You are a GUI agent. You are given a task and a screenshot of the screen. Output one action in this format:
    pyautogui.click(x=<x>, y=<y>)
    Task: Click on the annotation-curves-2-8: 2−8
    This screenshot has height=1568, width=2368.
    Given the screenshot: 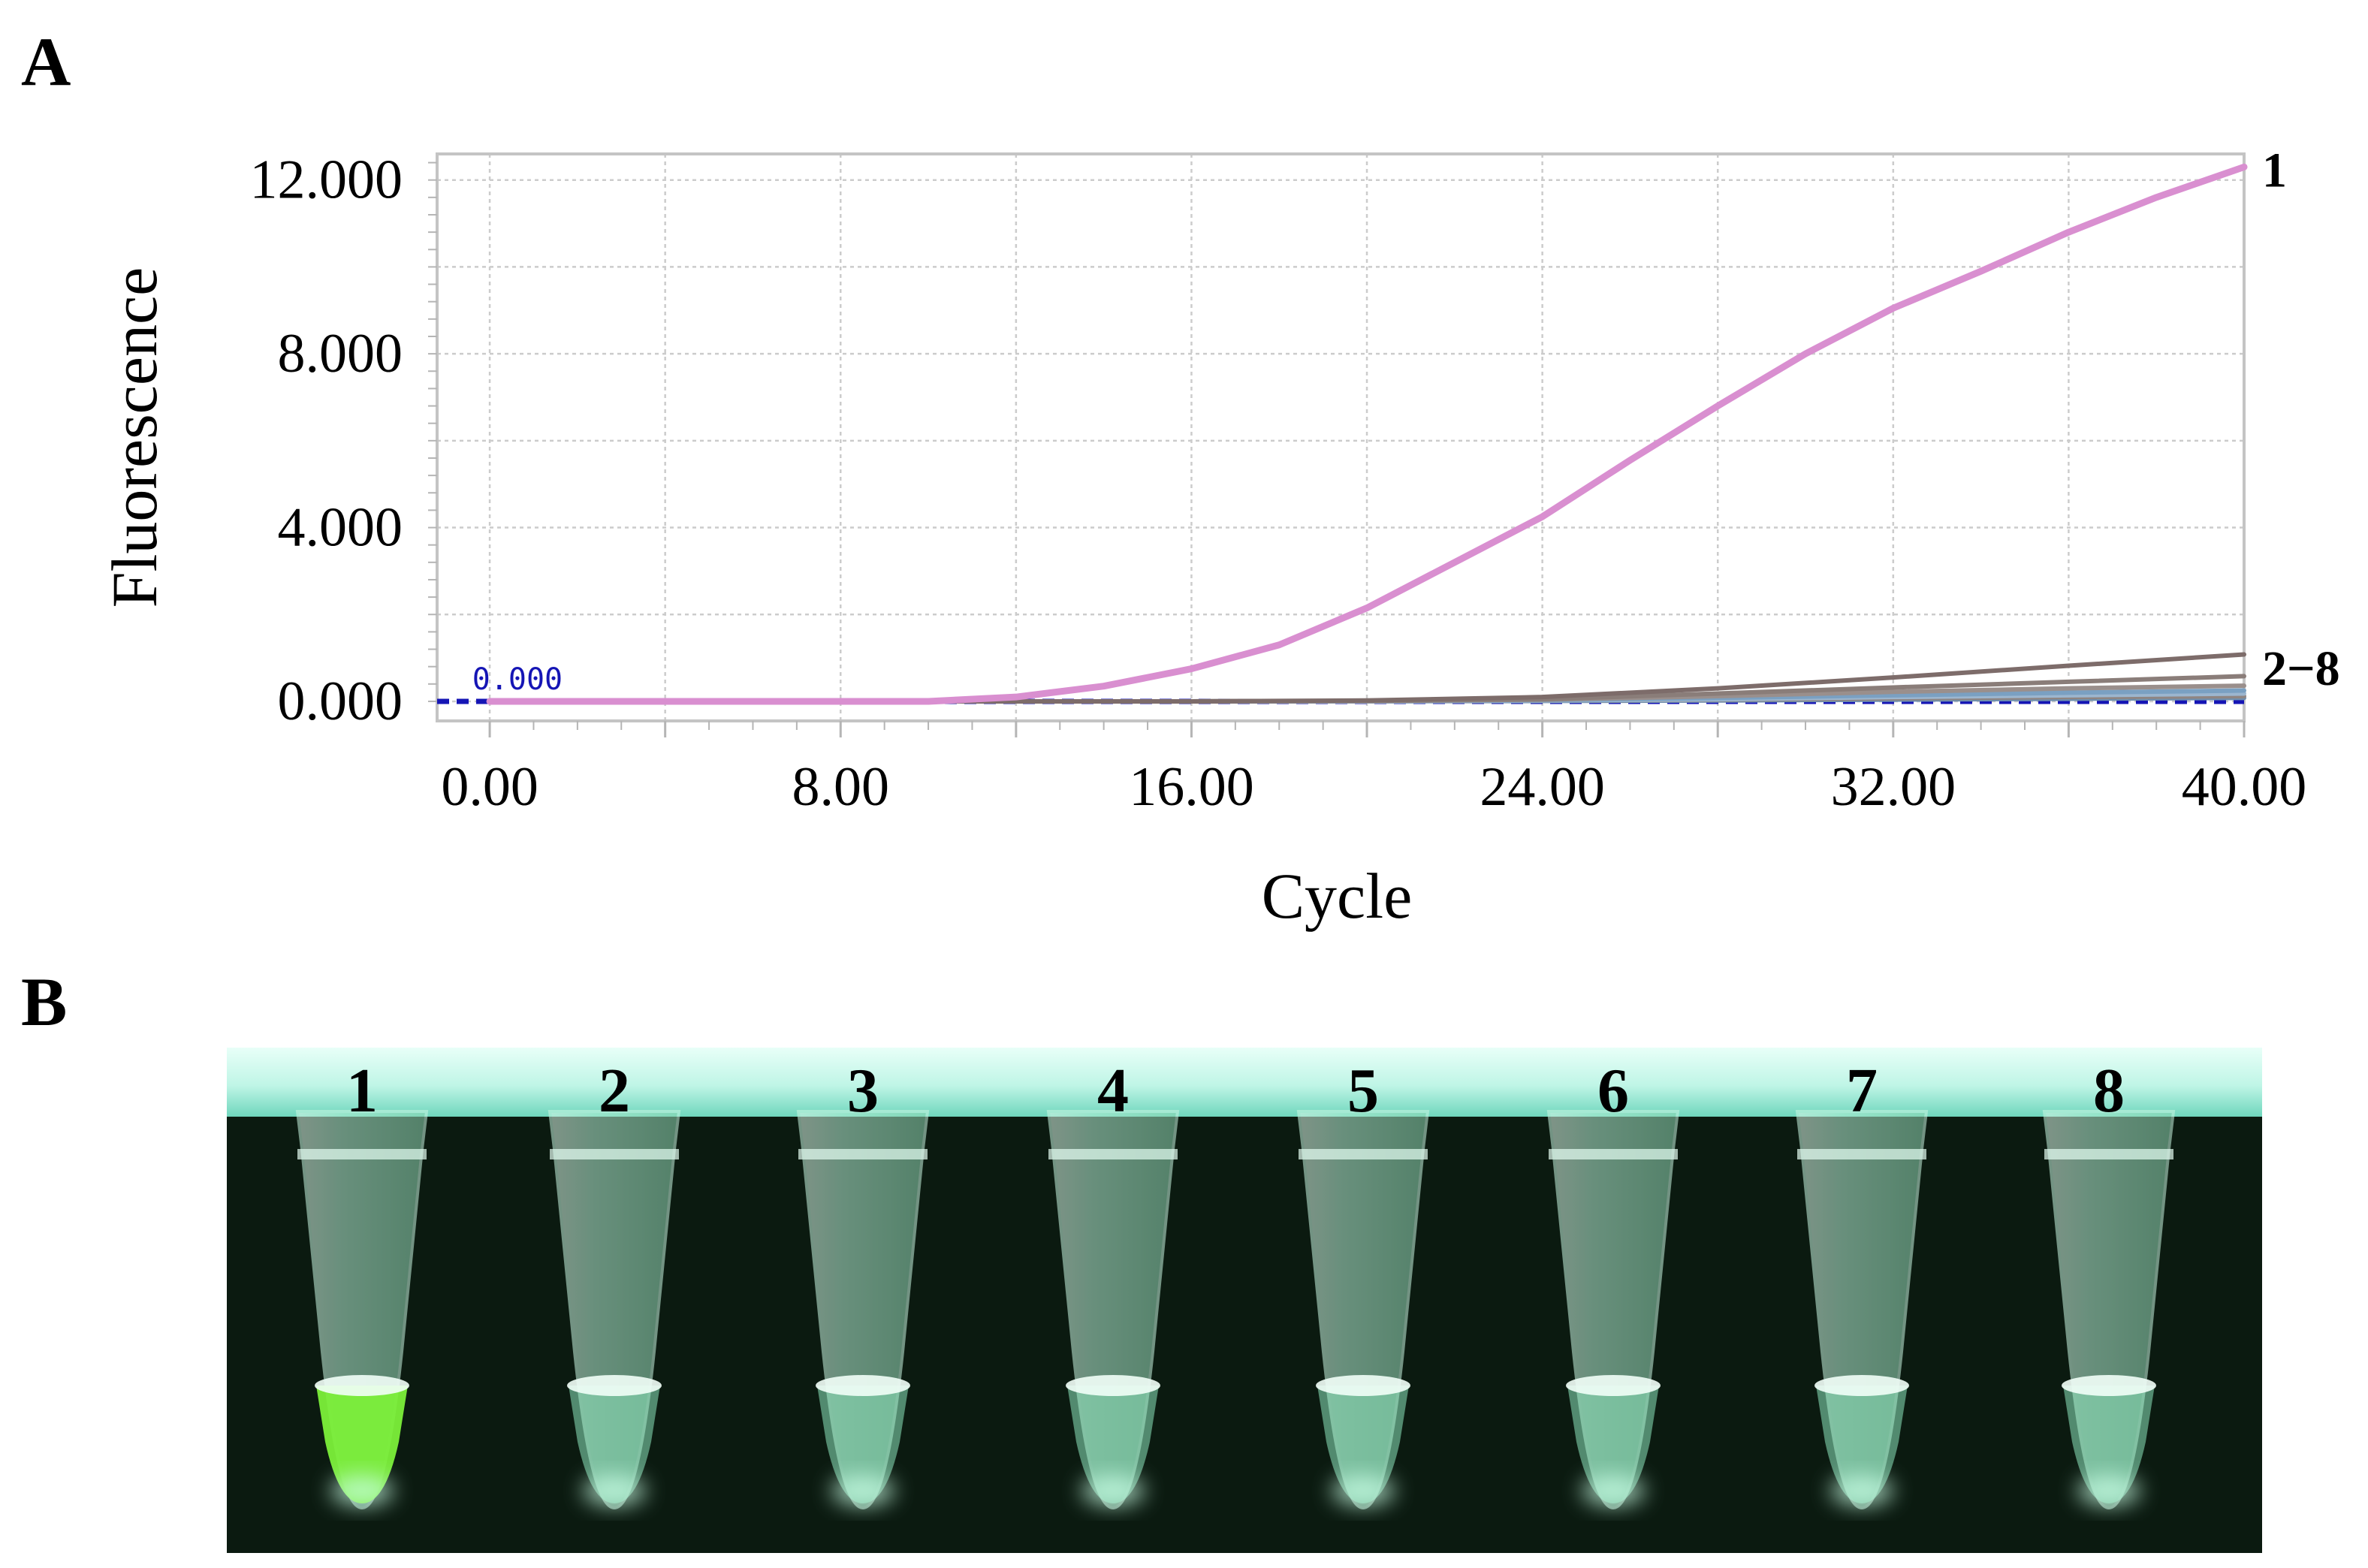 What is the action you would take?
    pyautogui.click(x=2301, y=669)
    